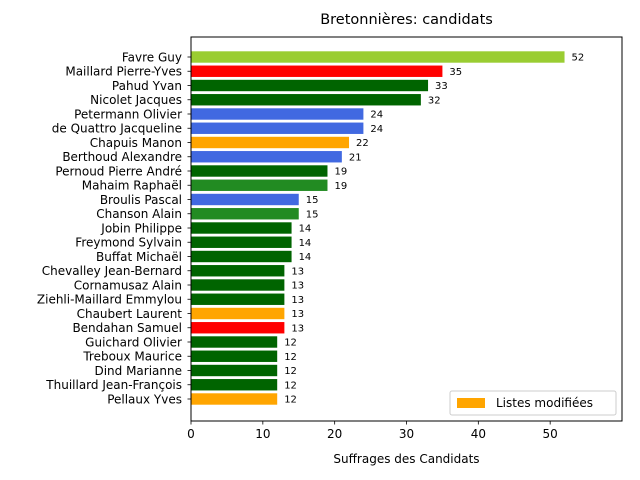  What do you see at coordinates (122, 157) in the screenshot?
I see `category-label: Berthoud Alexandre` at bounding box center [122, 157].